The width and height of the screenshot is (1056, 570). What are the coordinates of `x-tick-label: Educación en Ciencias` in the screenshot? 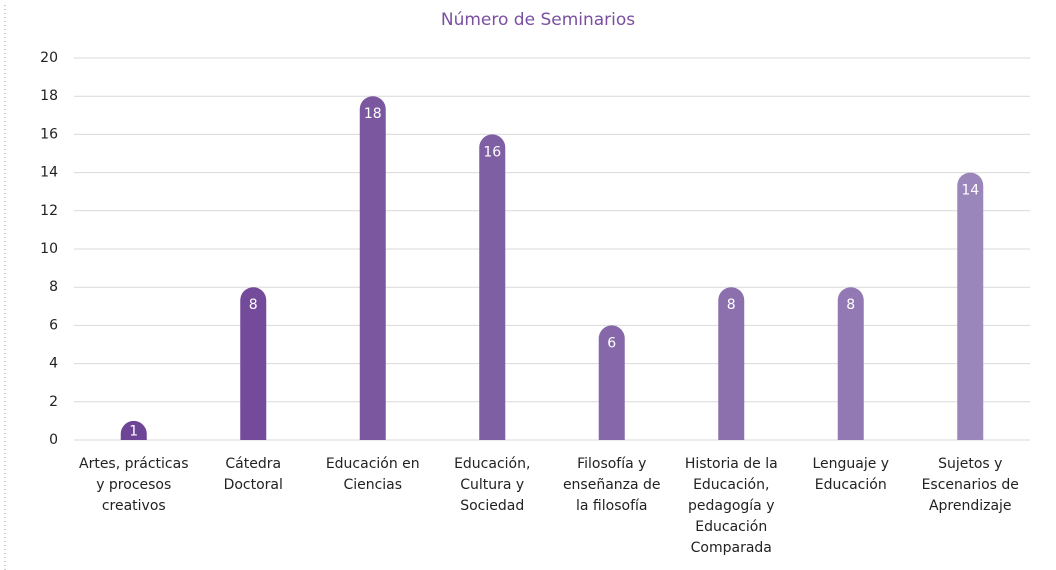 It's located at (372, 474).